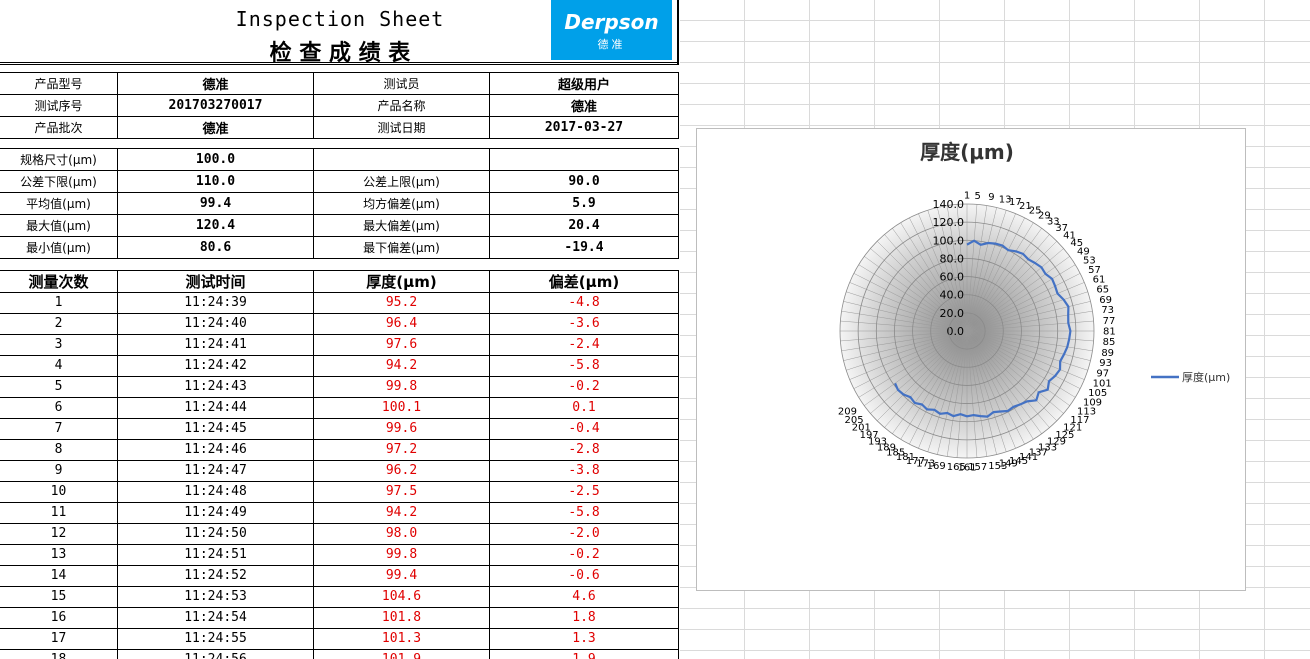  What do you see at coordinates (611, 44) in the screenshot?
I see `logo-cn: 德准` at bounding box center [611, 44].